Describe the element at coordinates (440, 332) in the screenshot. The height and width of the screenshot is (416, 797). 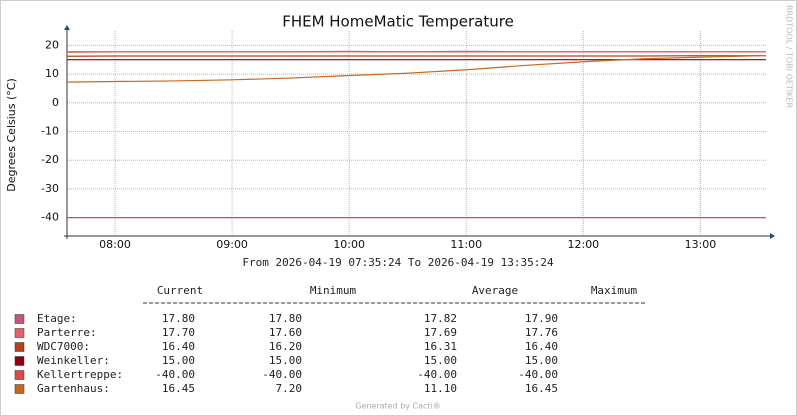
I see `stats-value: 17.69` at that location.